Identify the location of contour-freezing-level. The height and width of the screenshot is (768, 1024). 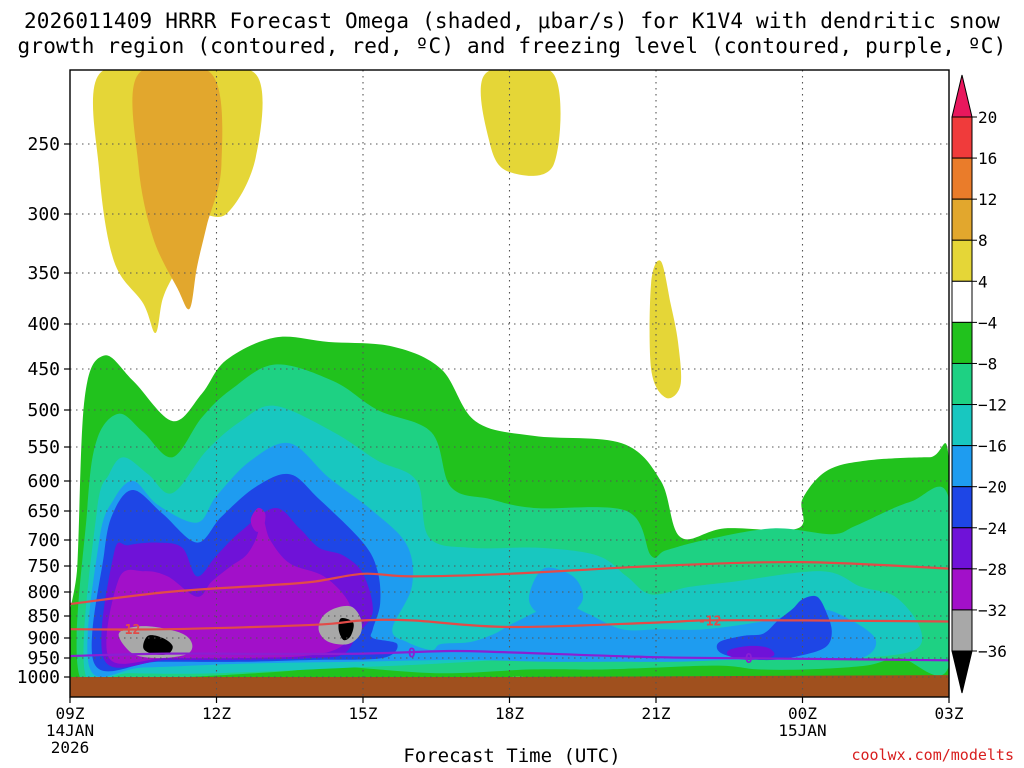
(509, 655).